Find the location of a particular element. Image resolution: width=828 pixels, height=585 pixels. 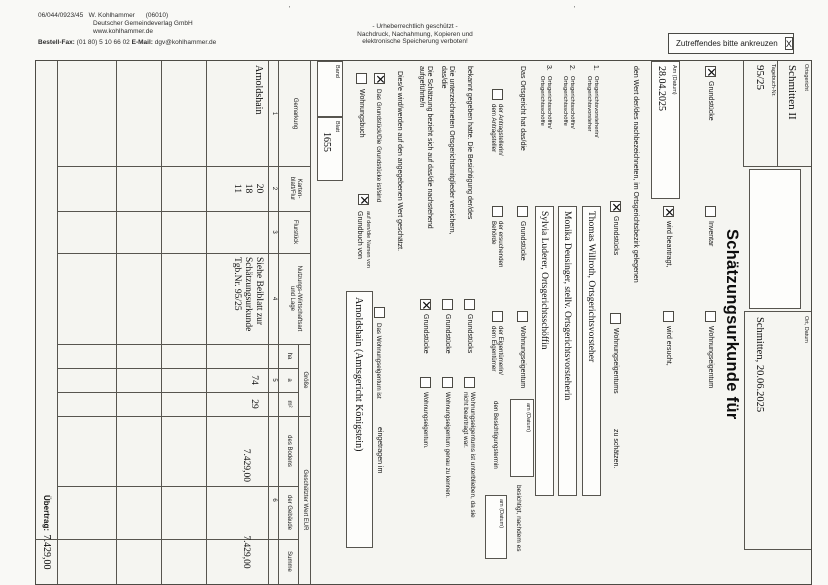

eigentuemer-line2: dem Eigentümer is located at coordinates (493, 349).